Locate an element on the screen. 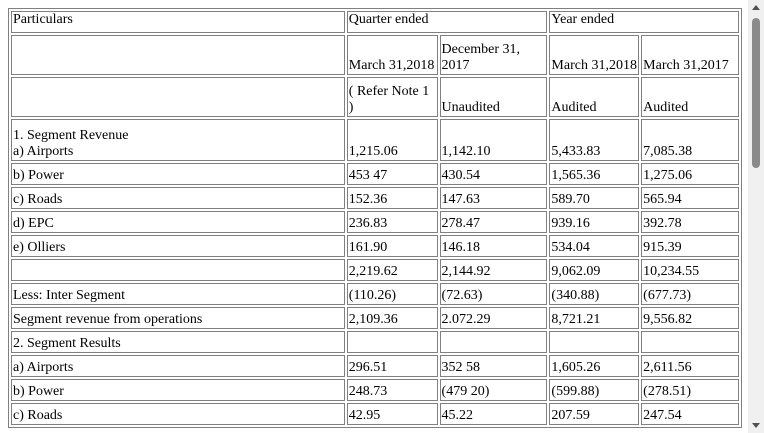  table-cell: 392.78 is located at coordinates (690, 222).